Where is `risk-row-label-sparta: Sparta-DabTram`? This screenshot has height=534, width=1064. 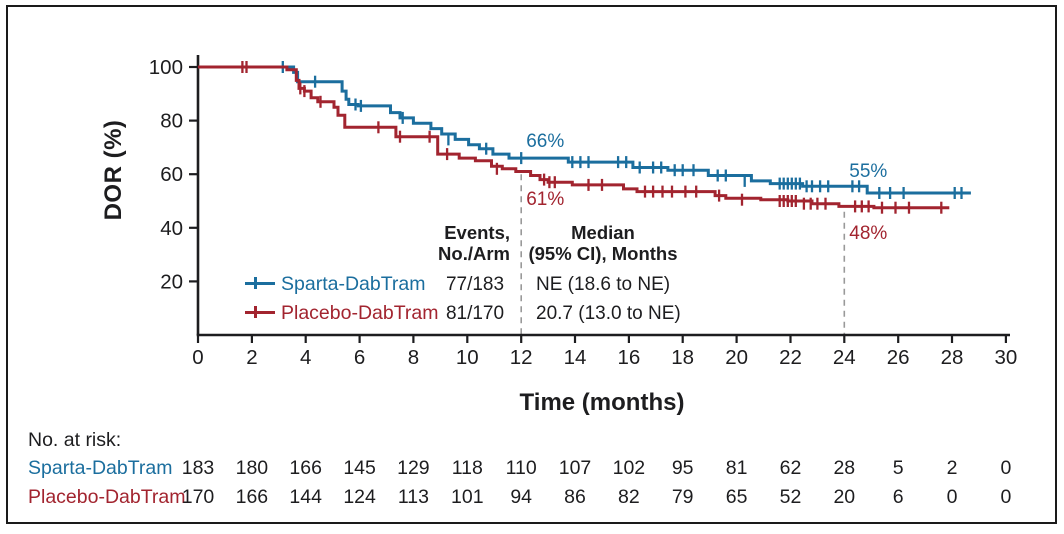 risk-row-label-sparta: Sparta-DabTram is located at coordinates (100, 468).